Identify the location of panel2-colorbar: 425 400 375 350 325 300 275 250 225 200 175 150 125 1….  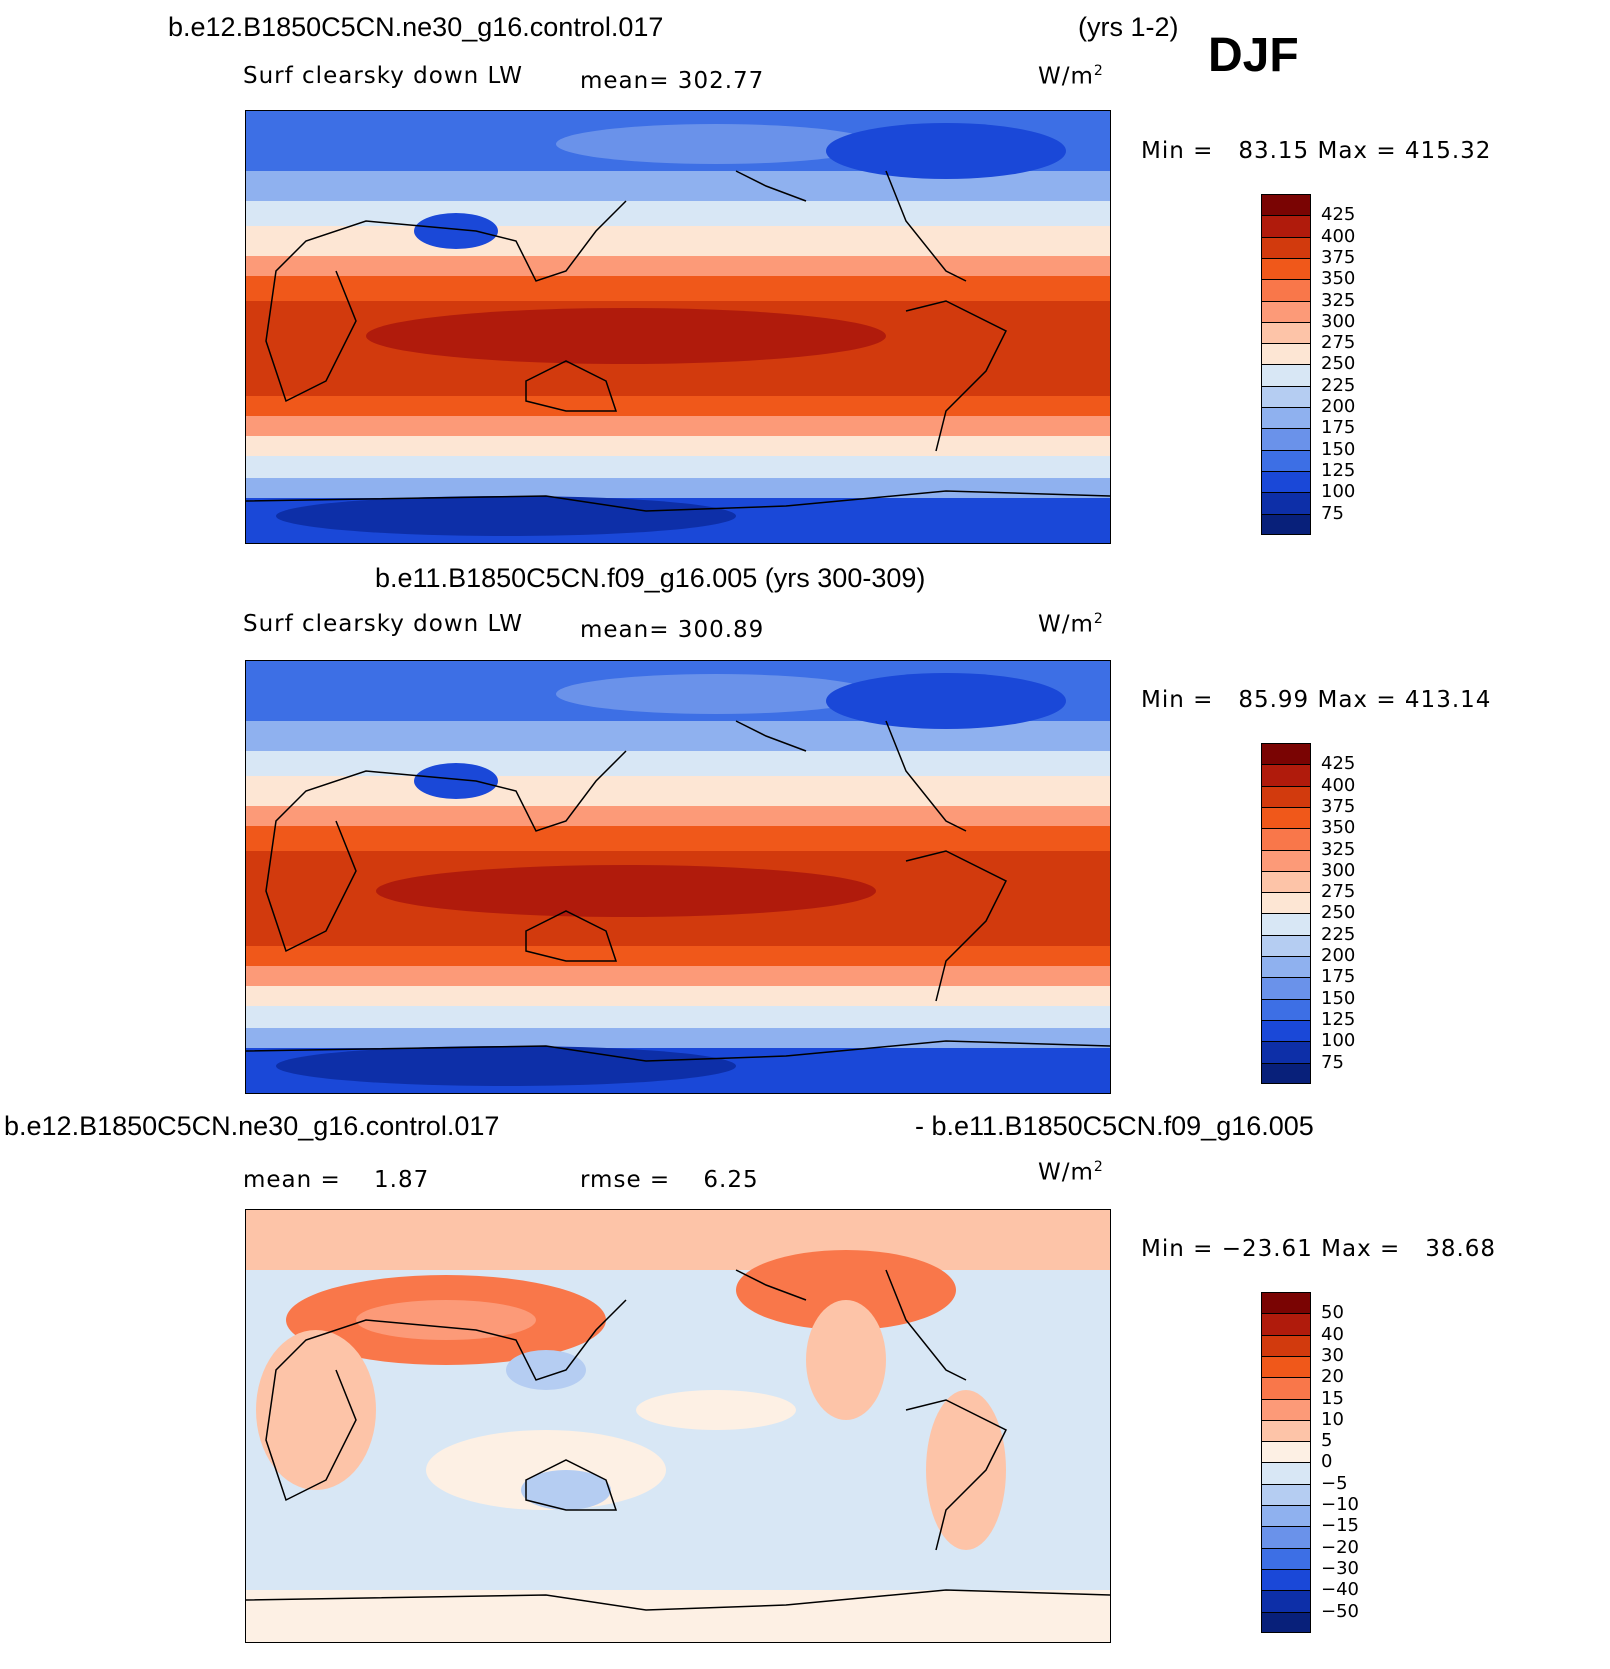
(1321, 914).